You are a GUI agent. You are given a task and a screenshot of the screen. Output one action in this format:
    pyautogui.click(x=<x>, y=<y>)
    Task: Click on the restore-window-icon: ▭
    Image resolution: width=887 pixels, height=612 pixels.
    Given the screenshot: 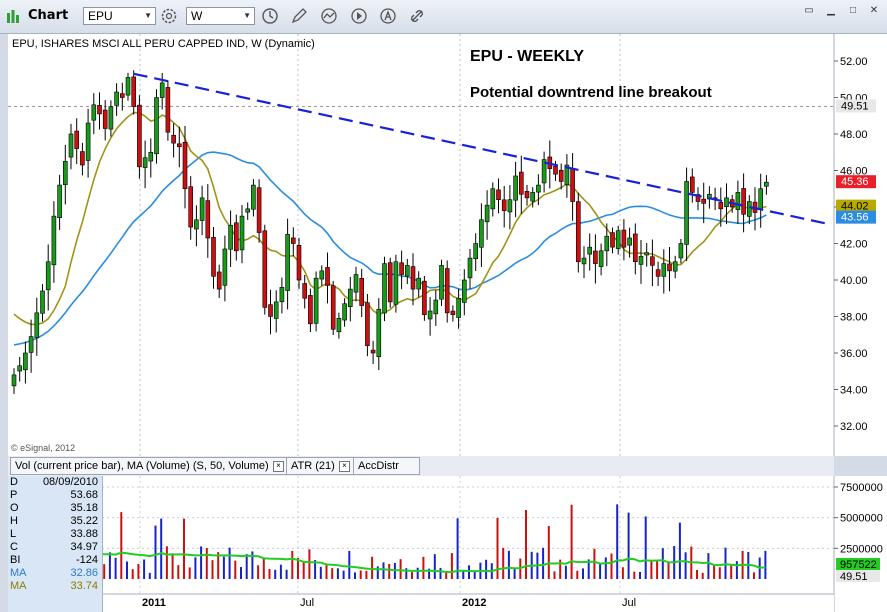 What is the action you would take?
    pyautogui.click(x=809, y=10)
    